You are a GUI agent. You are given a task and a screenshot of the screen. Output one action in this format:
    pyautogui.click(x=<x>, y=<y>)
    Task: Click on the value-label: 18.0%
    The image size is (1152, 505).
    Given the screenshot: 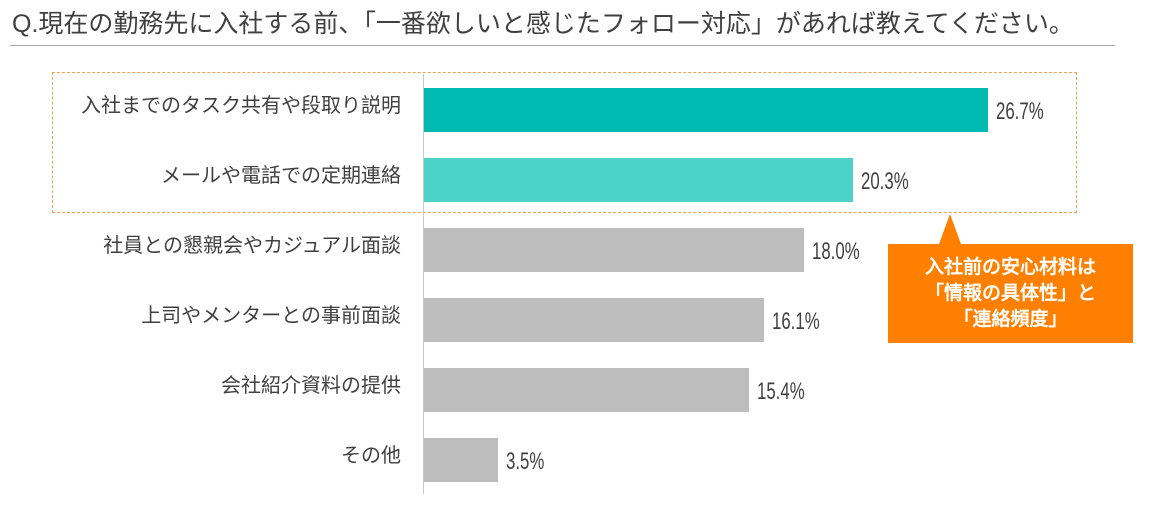 What is the action you would take?
    pyautogui.click(x=836, y=251)
    